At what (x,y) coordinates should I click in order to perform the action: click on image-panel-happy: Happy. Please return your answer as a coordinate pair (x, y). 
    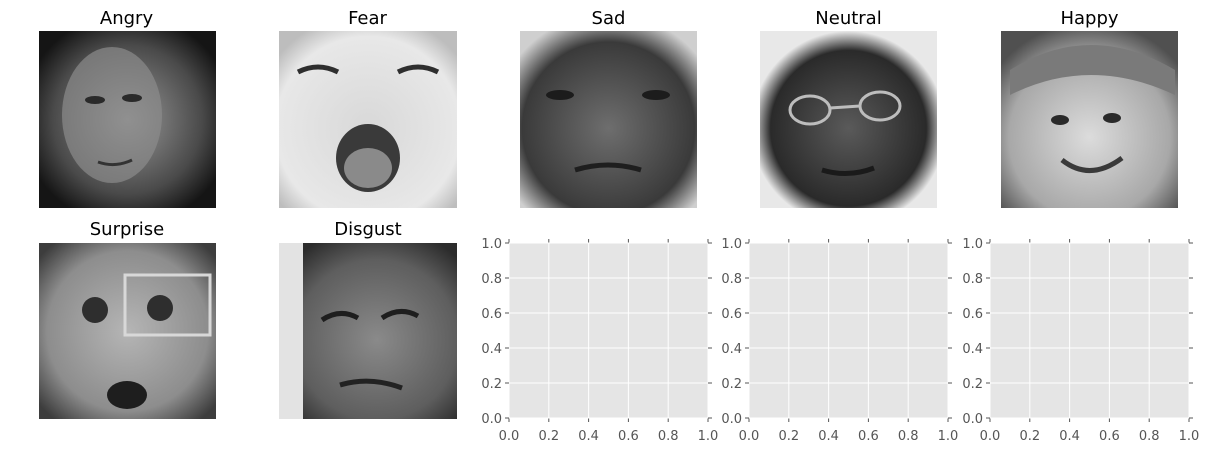
    Looking at the image, I should click on (1089, 108).